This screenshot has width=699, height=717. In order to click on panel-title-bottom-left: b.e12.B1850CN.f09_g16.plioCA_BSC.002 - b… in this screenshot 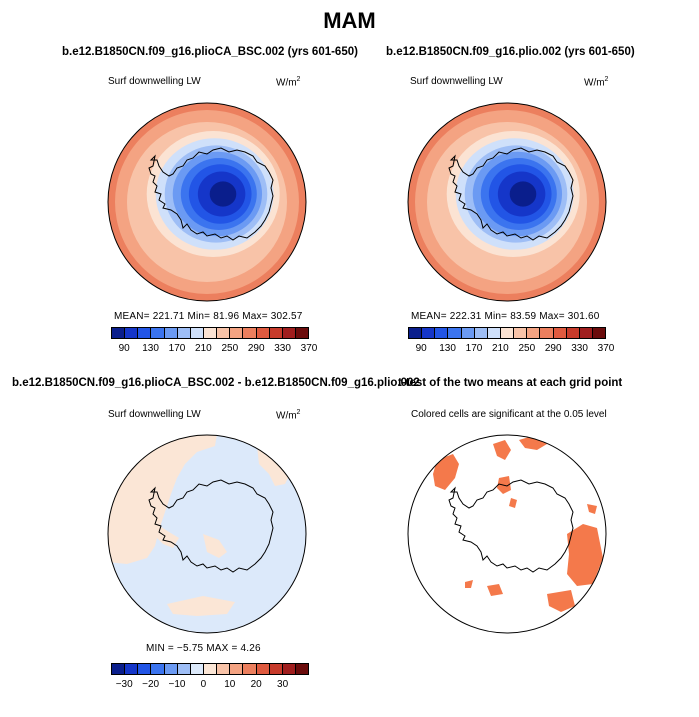, I will do `click(216, 383)`.